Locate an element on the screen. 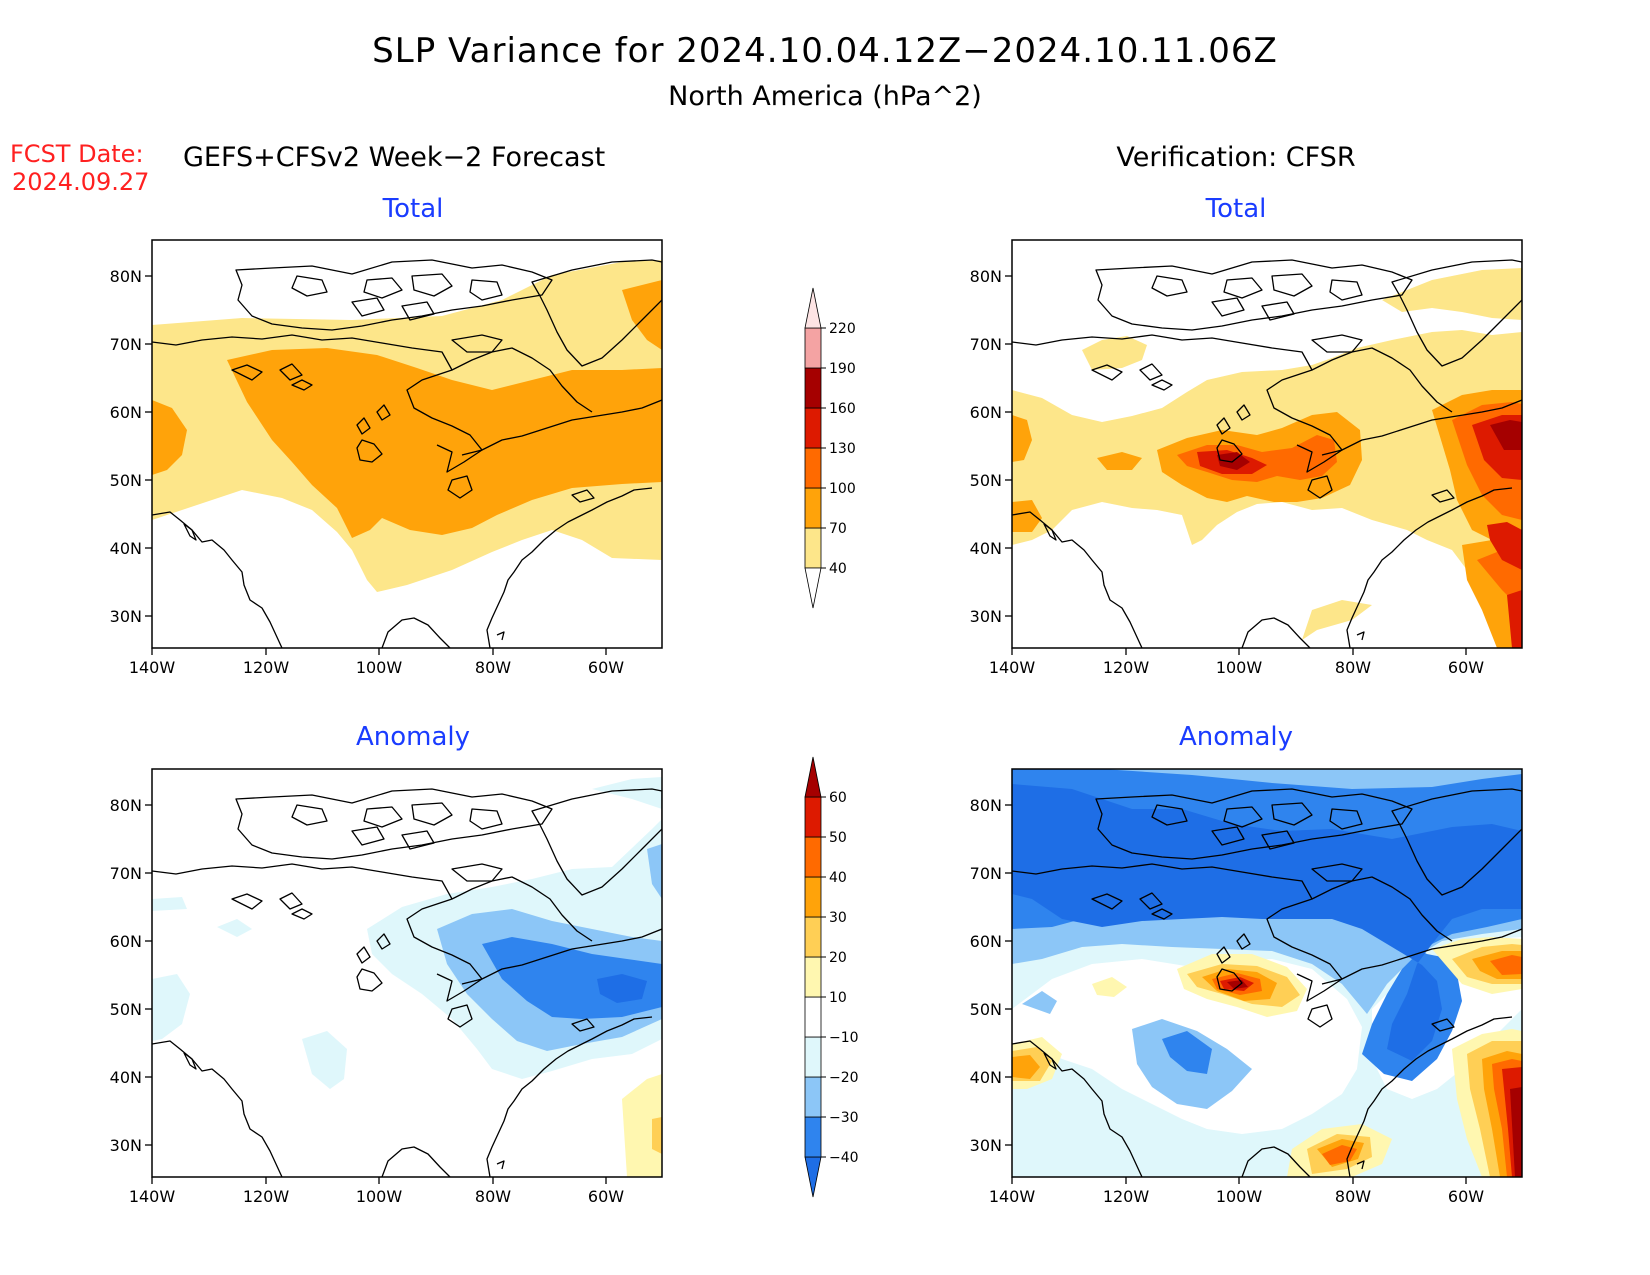 This screenshot has width=1650, height=1275. shade-ver-anom-p40-c is located at coordinates (1339, 1155).